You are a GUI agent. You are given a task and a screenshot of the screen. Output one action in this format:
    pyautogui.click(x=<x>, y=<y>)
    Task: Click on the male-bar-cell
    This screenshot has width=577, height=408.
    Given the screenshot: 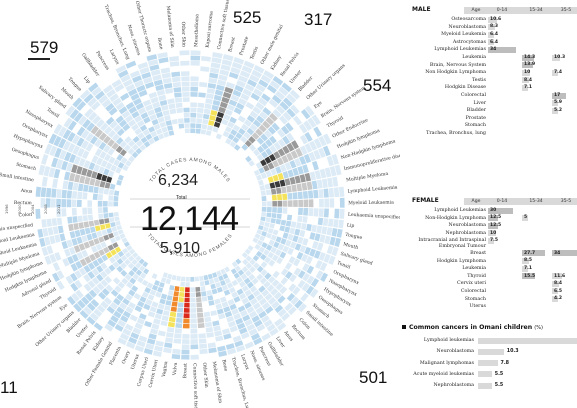 What is the action you would take?
    pyautogui.click(x=559, y=95)
    